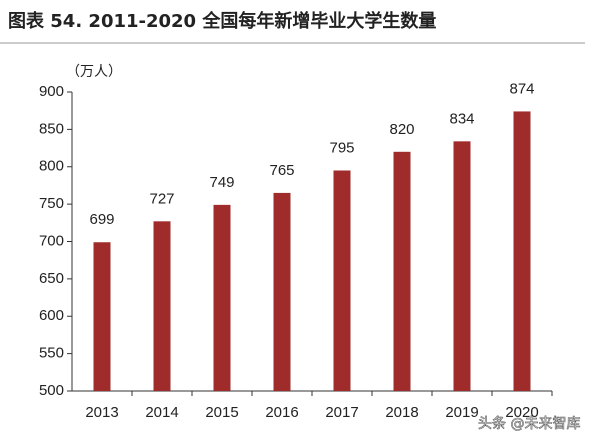 This screenshot has width=600, height=443. What do you see at coordinates (51, 128) in the screenshot?
I see `y-tick-label: 850` at bounding box center [51, 128].